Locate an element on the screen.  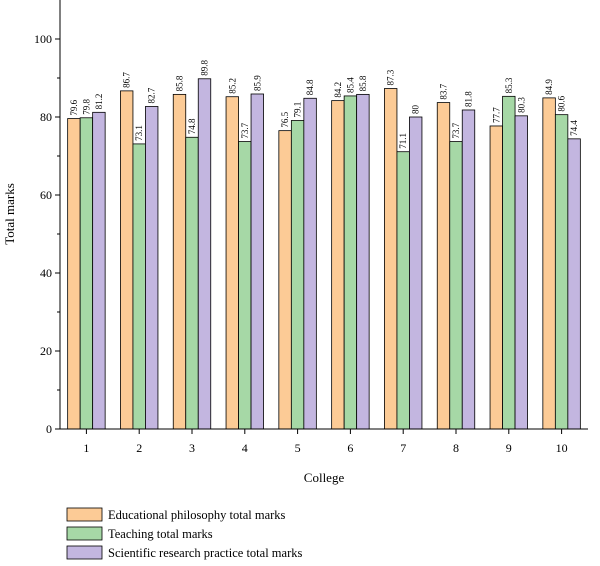
x-tick-label: 10 is located at coordinates (562, 448).